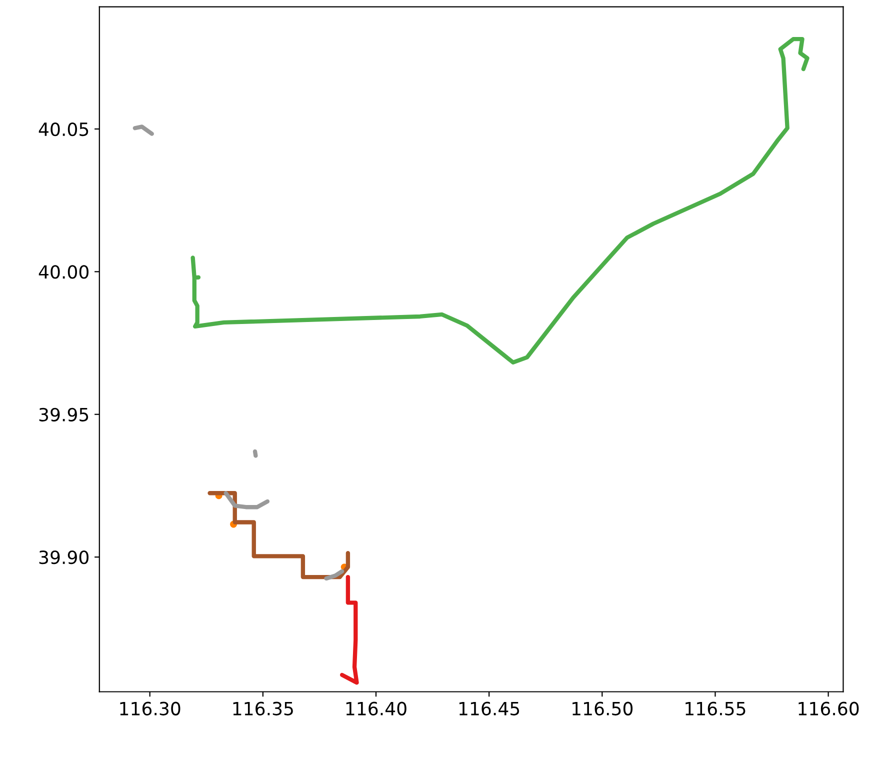  Describe the element at coordinates (716, 709) in the screenshot. I see `x-tick-label: 116.55` at that location.